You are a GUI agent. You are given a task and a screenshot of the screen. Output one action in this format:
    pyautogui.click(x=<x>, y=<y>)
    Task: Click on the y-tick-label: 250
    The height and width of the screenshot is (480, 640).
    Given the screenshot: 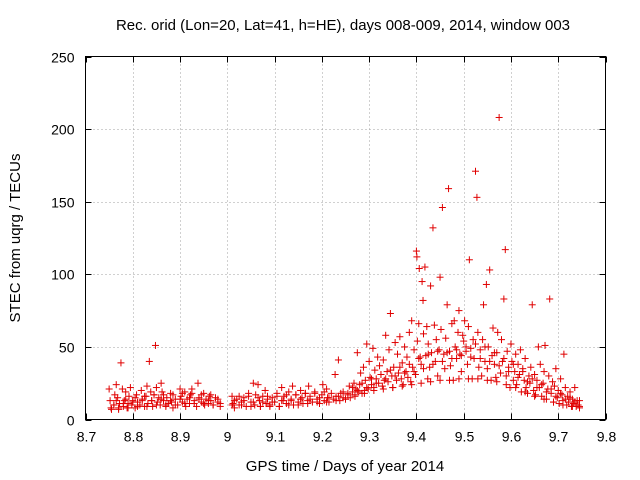 What is the action you would take?
    pyautogui.click(x=63, y=58)
    